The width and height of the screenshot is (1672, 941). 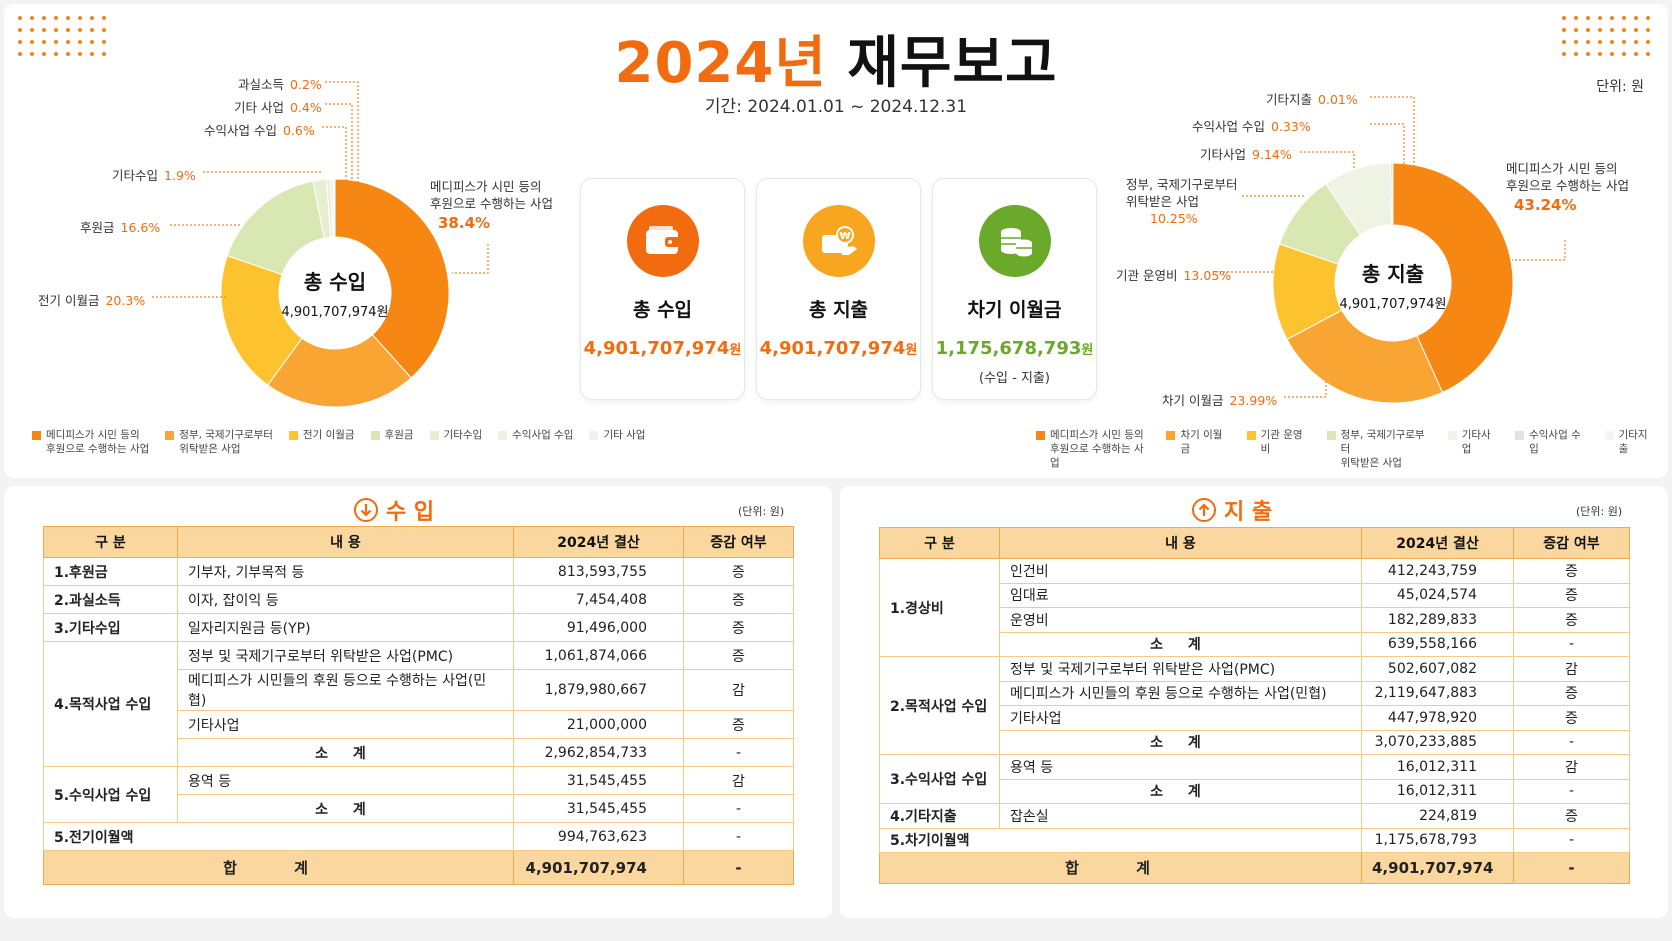 What do you see at coordinates (154, 175) in the screenshot?
I see `income-label-other-income: 기타수입 1.9%` at bounding box center [154, 175].